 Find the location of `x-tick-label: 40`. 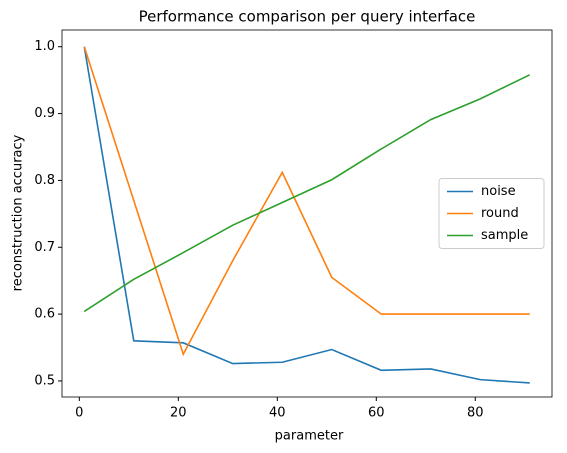

x-tick-label: 40 is located at coordinates (277, 413).